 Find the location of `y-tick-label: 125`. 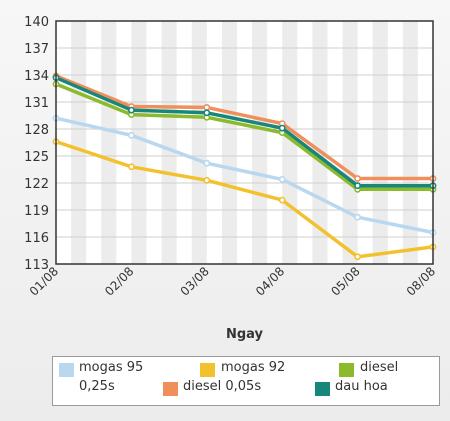

y-tick-label: 125 is located at coordinates (36, 157).